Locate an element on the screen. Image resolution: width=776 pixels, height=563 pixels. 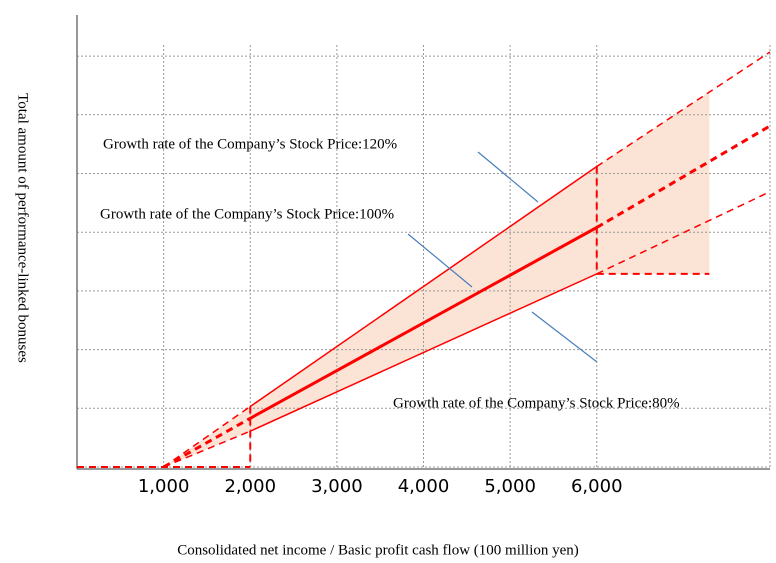
x-tick-label: 4,000 is located at coordinates (424, 486).